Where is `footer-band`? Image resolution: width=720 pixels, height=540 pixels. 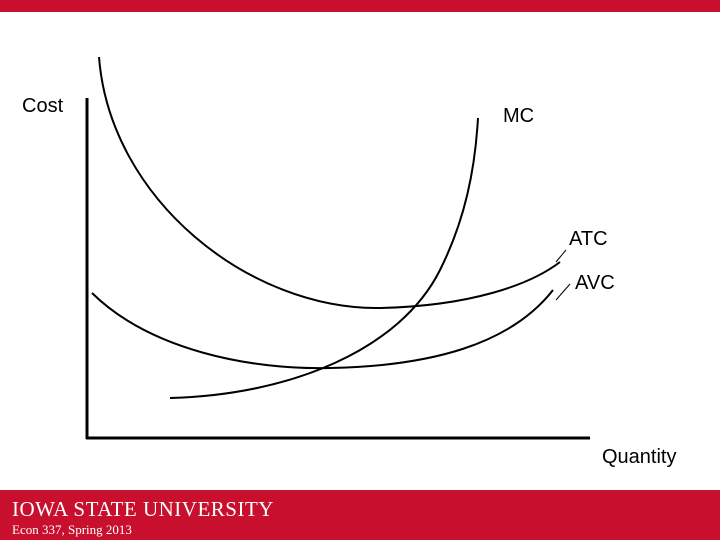
footer-band is located at coordinates (360, 515).